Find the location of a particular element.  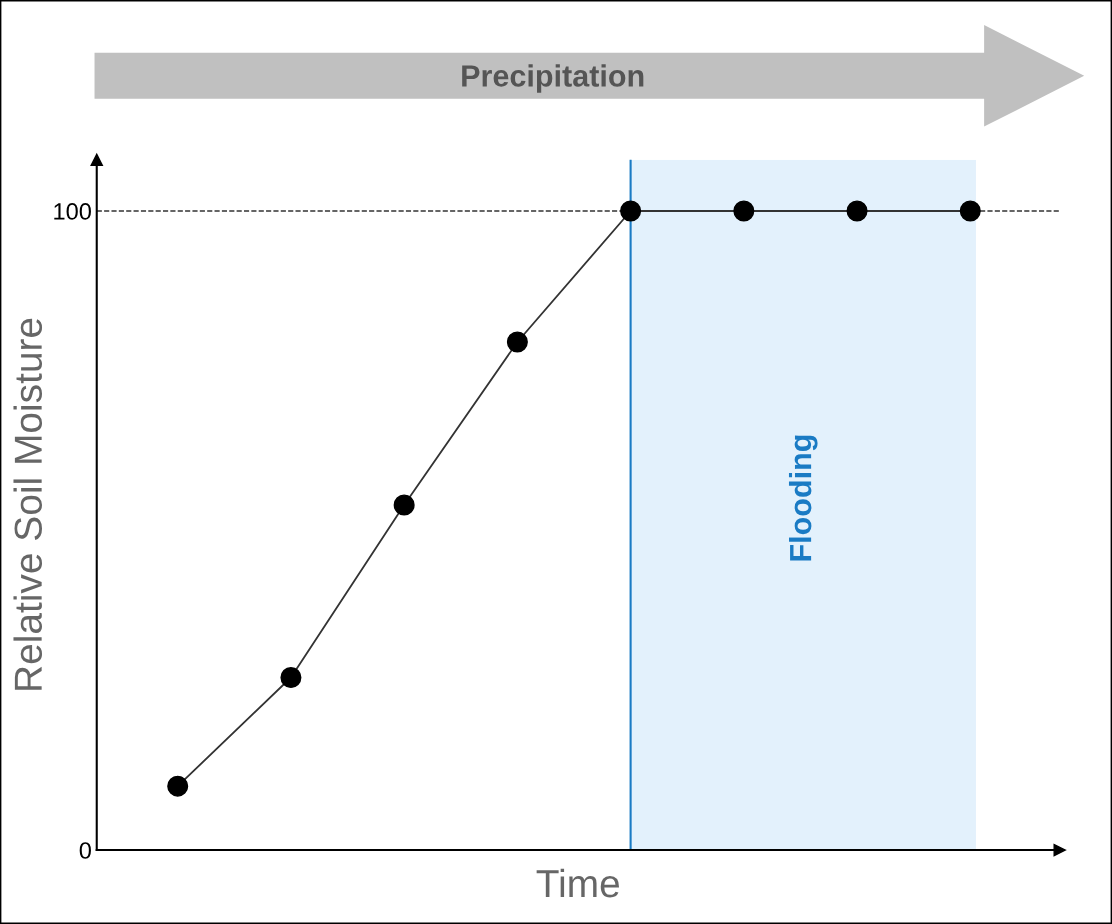

x-axis-title: Time is located at coordinates (577, 883).